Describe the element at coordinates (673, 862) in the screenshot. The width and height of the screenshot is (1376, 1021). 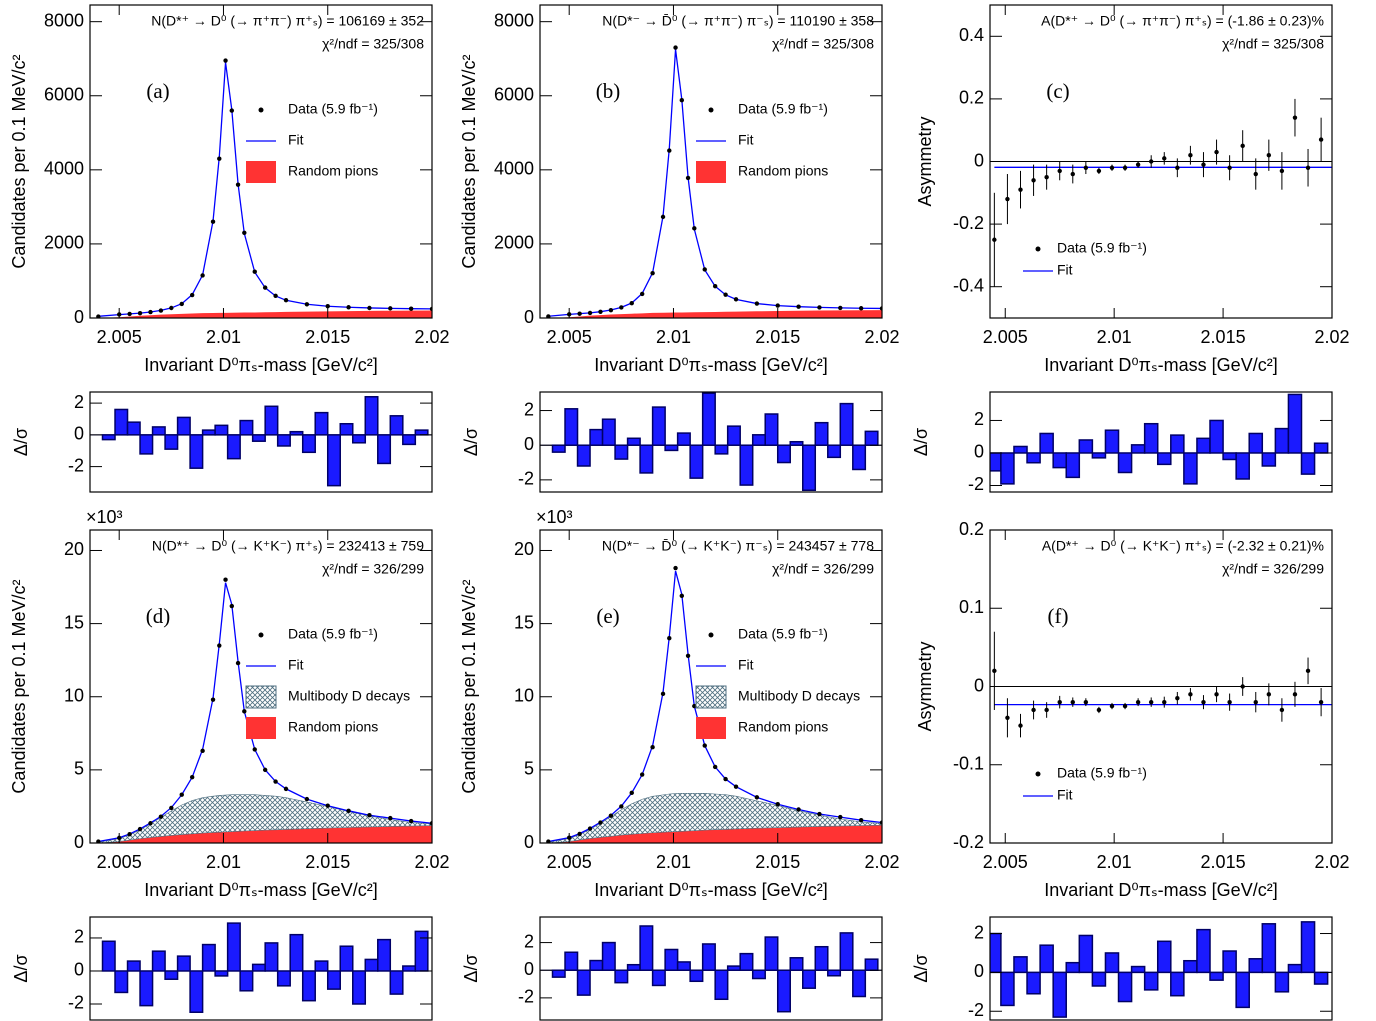
I see `x-tick-label: 2.01` at that location.